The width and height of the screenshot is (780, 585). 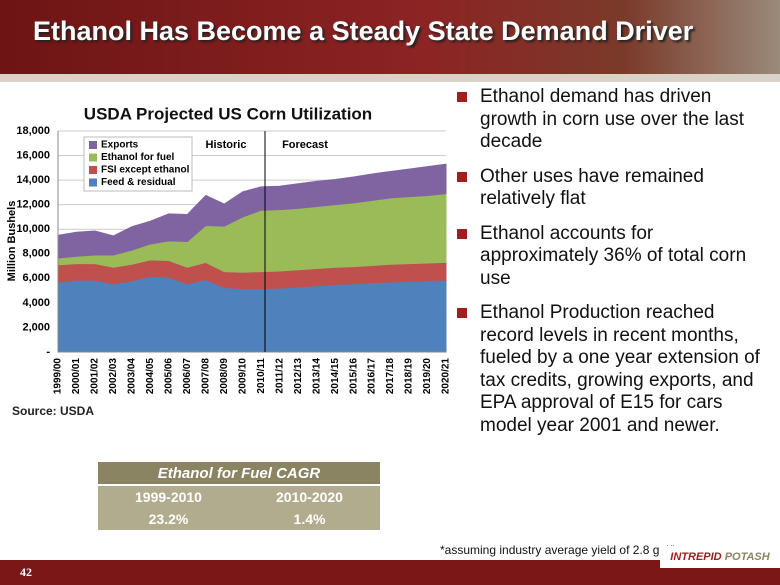 What do you see at coordinates (36, 327) in the screenshot?
I see `y-tick-label: 2,000` at bounding box center [36, 327].